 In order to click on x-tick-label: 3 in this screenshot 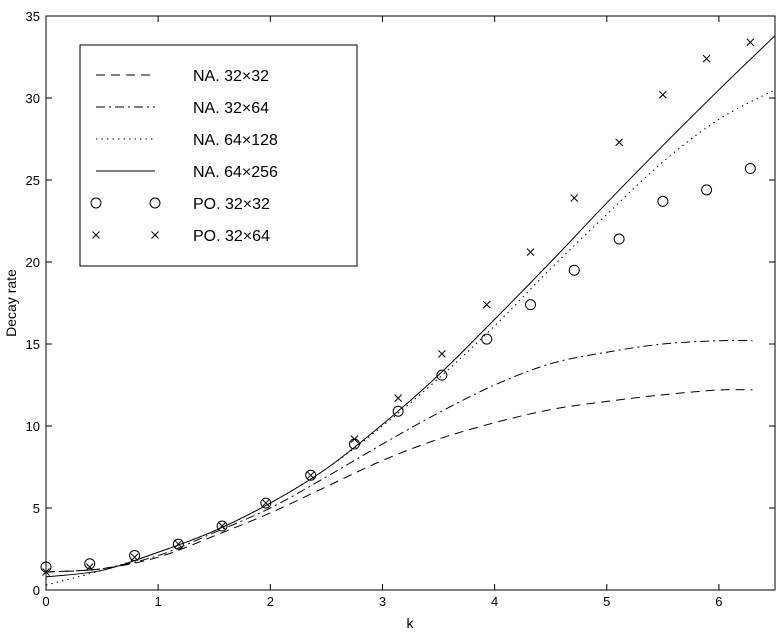, I will do `click(382, 601)`.